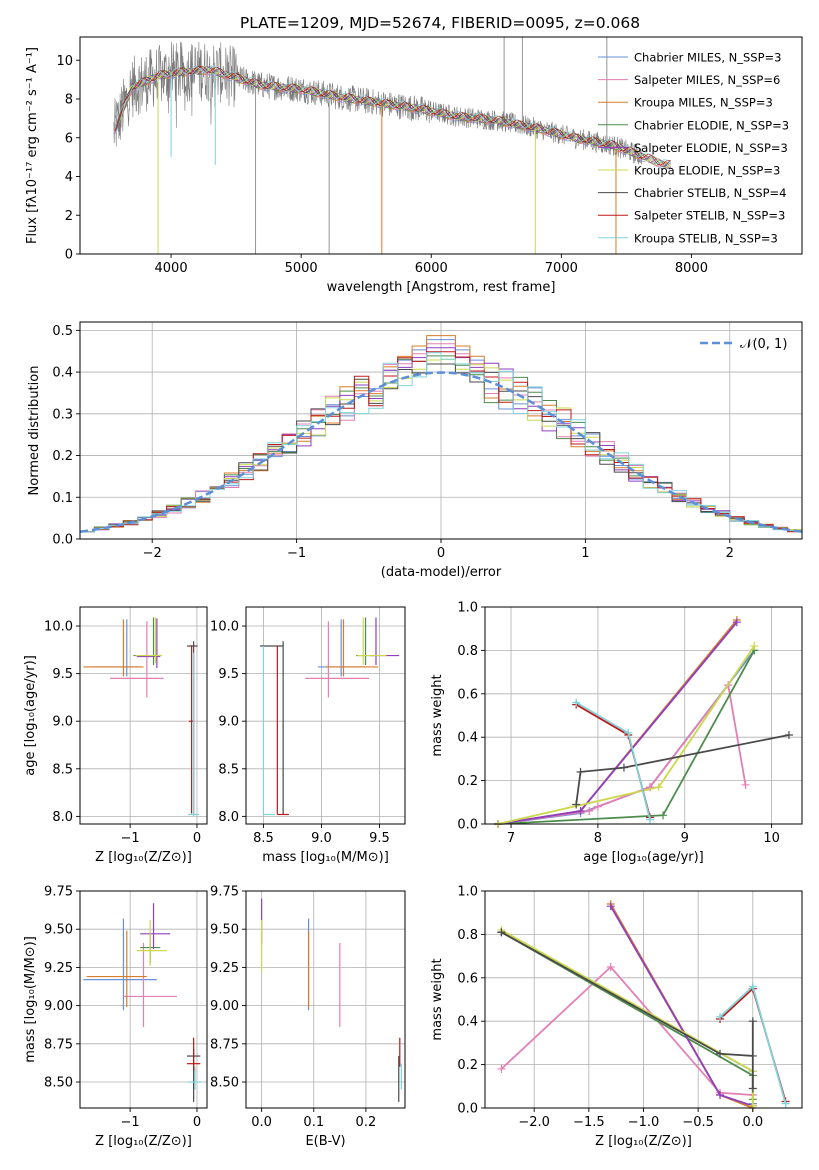  I want to click on x-tick-label: 1, so click(585, 553).